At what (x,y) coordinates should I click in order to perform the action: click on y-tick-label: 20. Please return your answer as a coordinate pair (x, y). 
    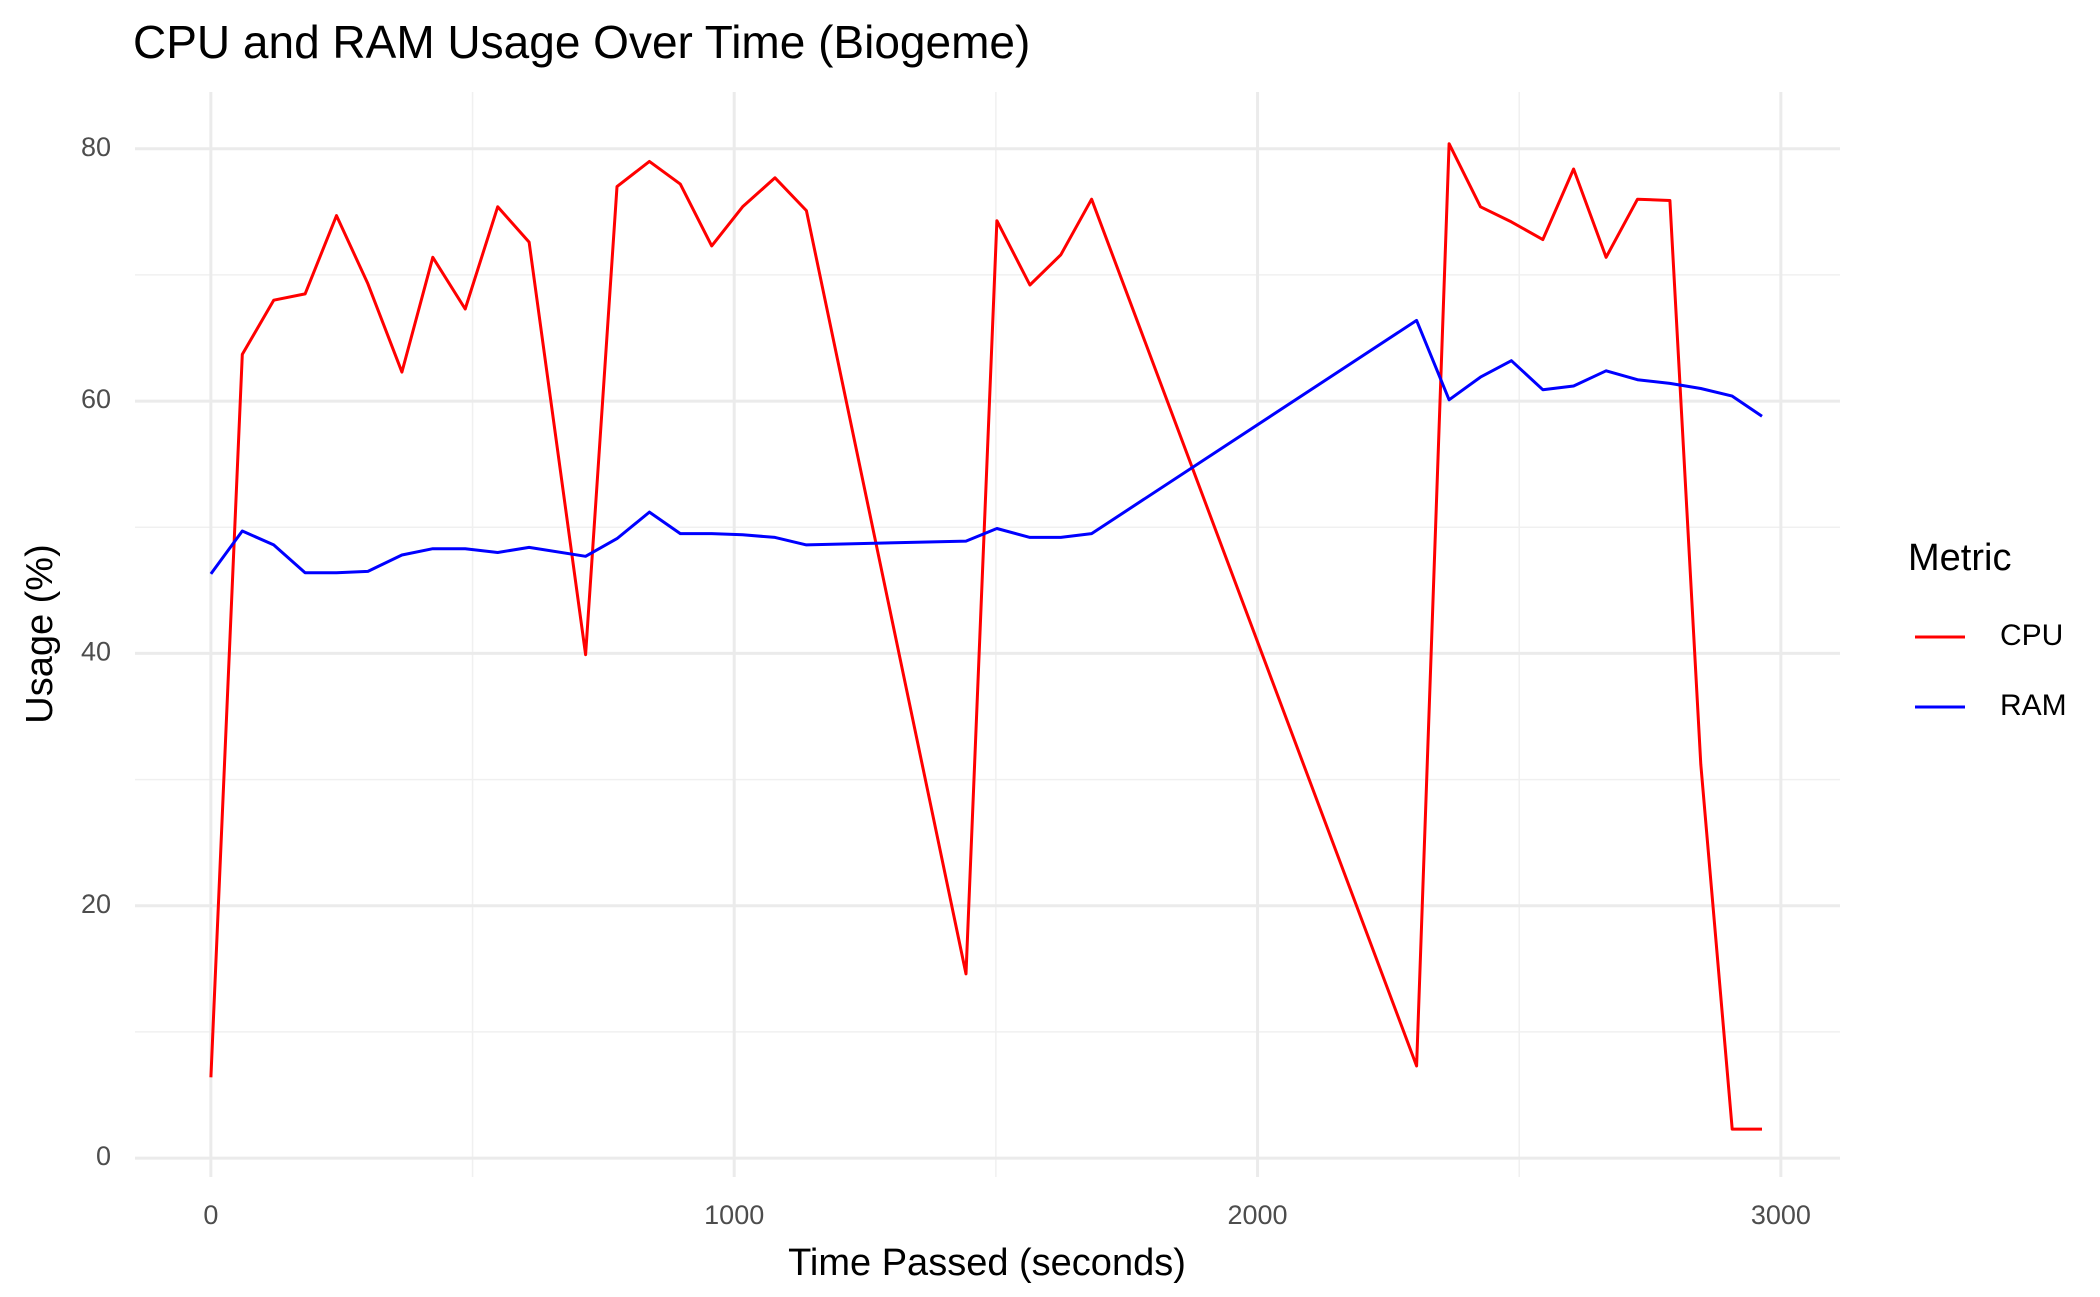
    Looking at the image, I should click on (96, 904).